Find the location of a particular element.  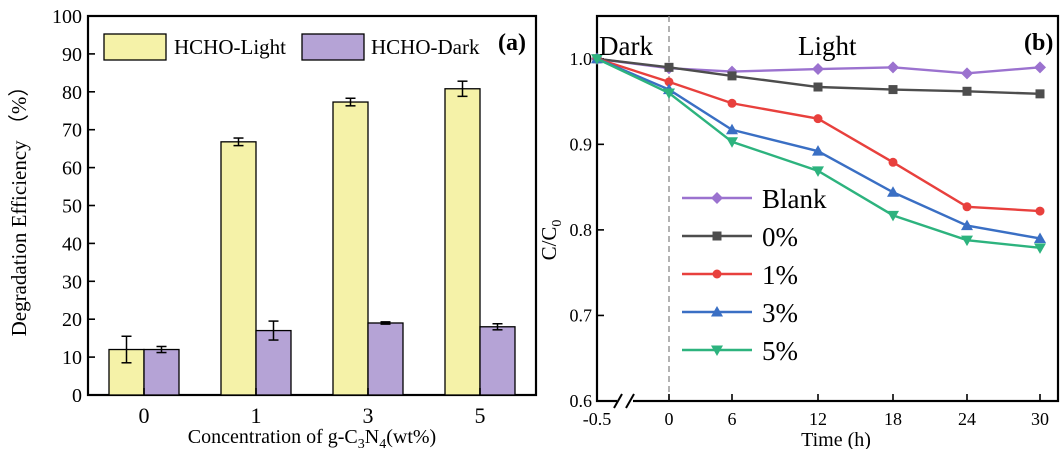

panel-b-xtick-label: 6 is located at coordinates (732, 419).